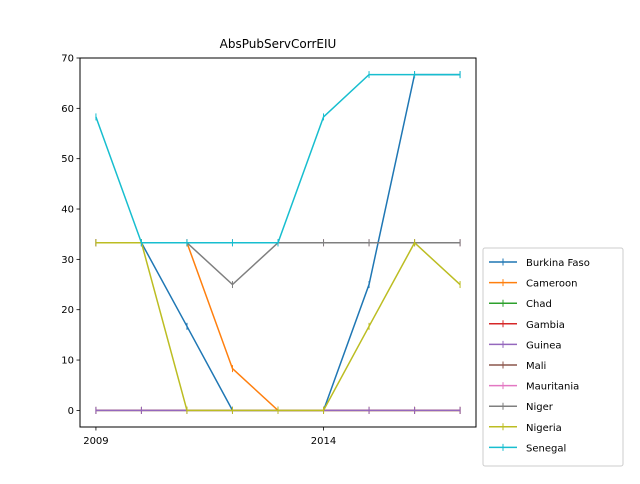 The width and height of the screenshot is (640, 484). What do you see at coordinates (520, 304) in the screenshot?
I see `legend-item-chad: Chad` at bounding box center [520, 304].